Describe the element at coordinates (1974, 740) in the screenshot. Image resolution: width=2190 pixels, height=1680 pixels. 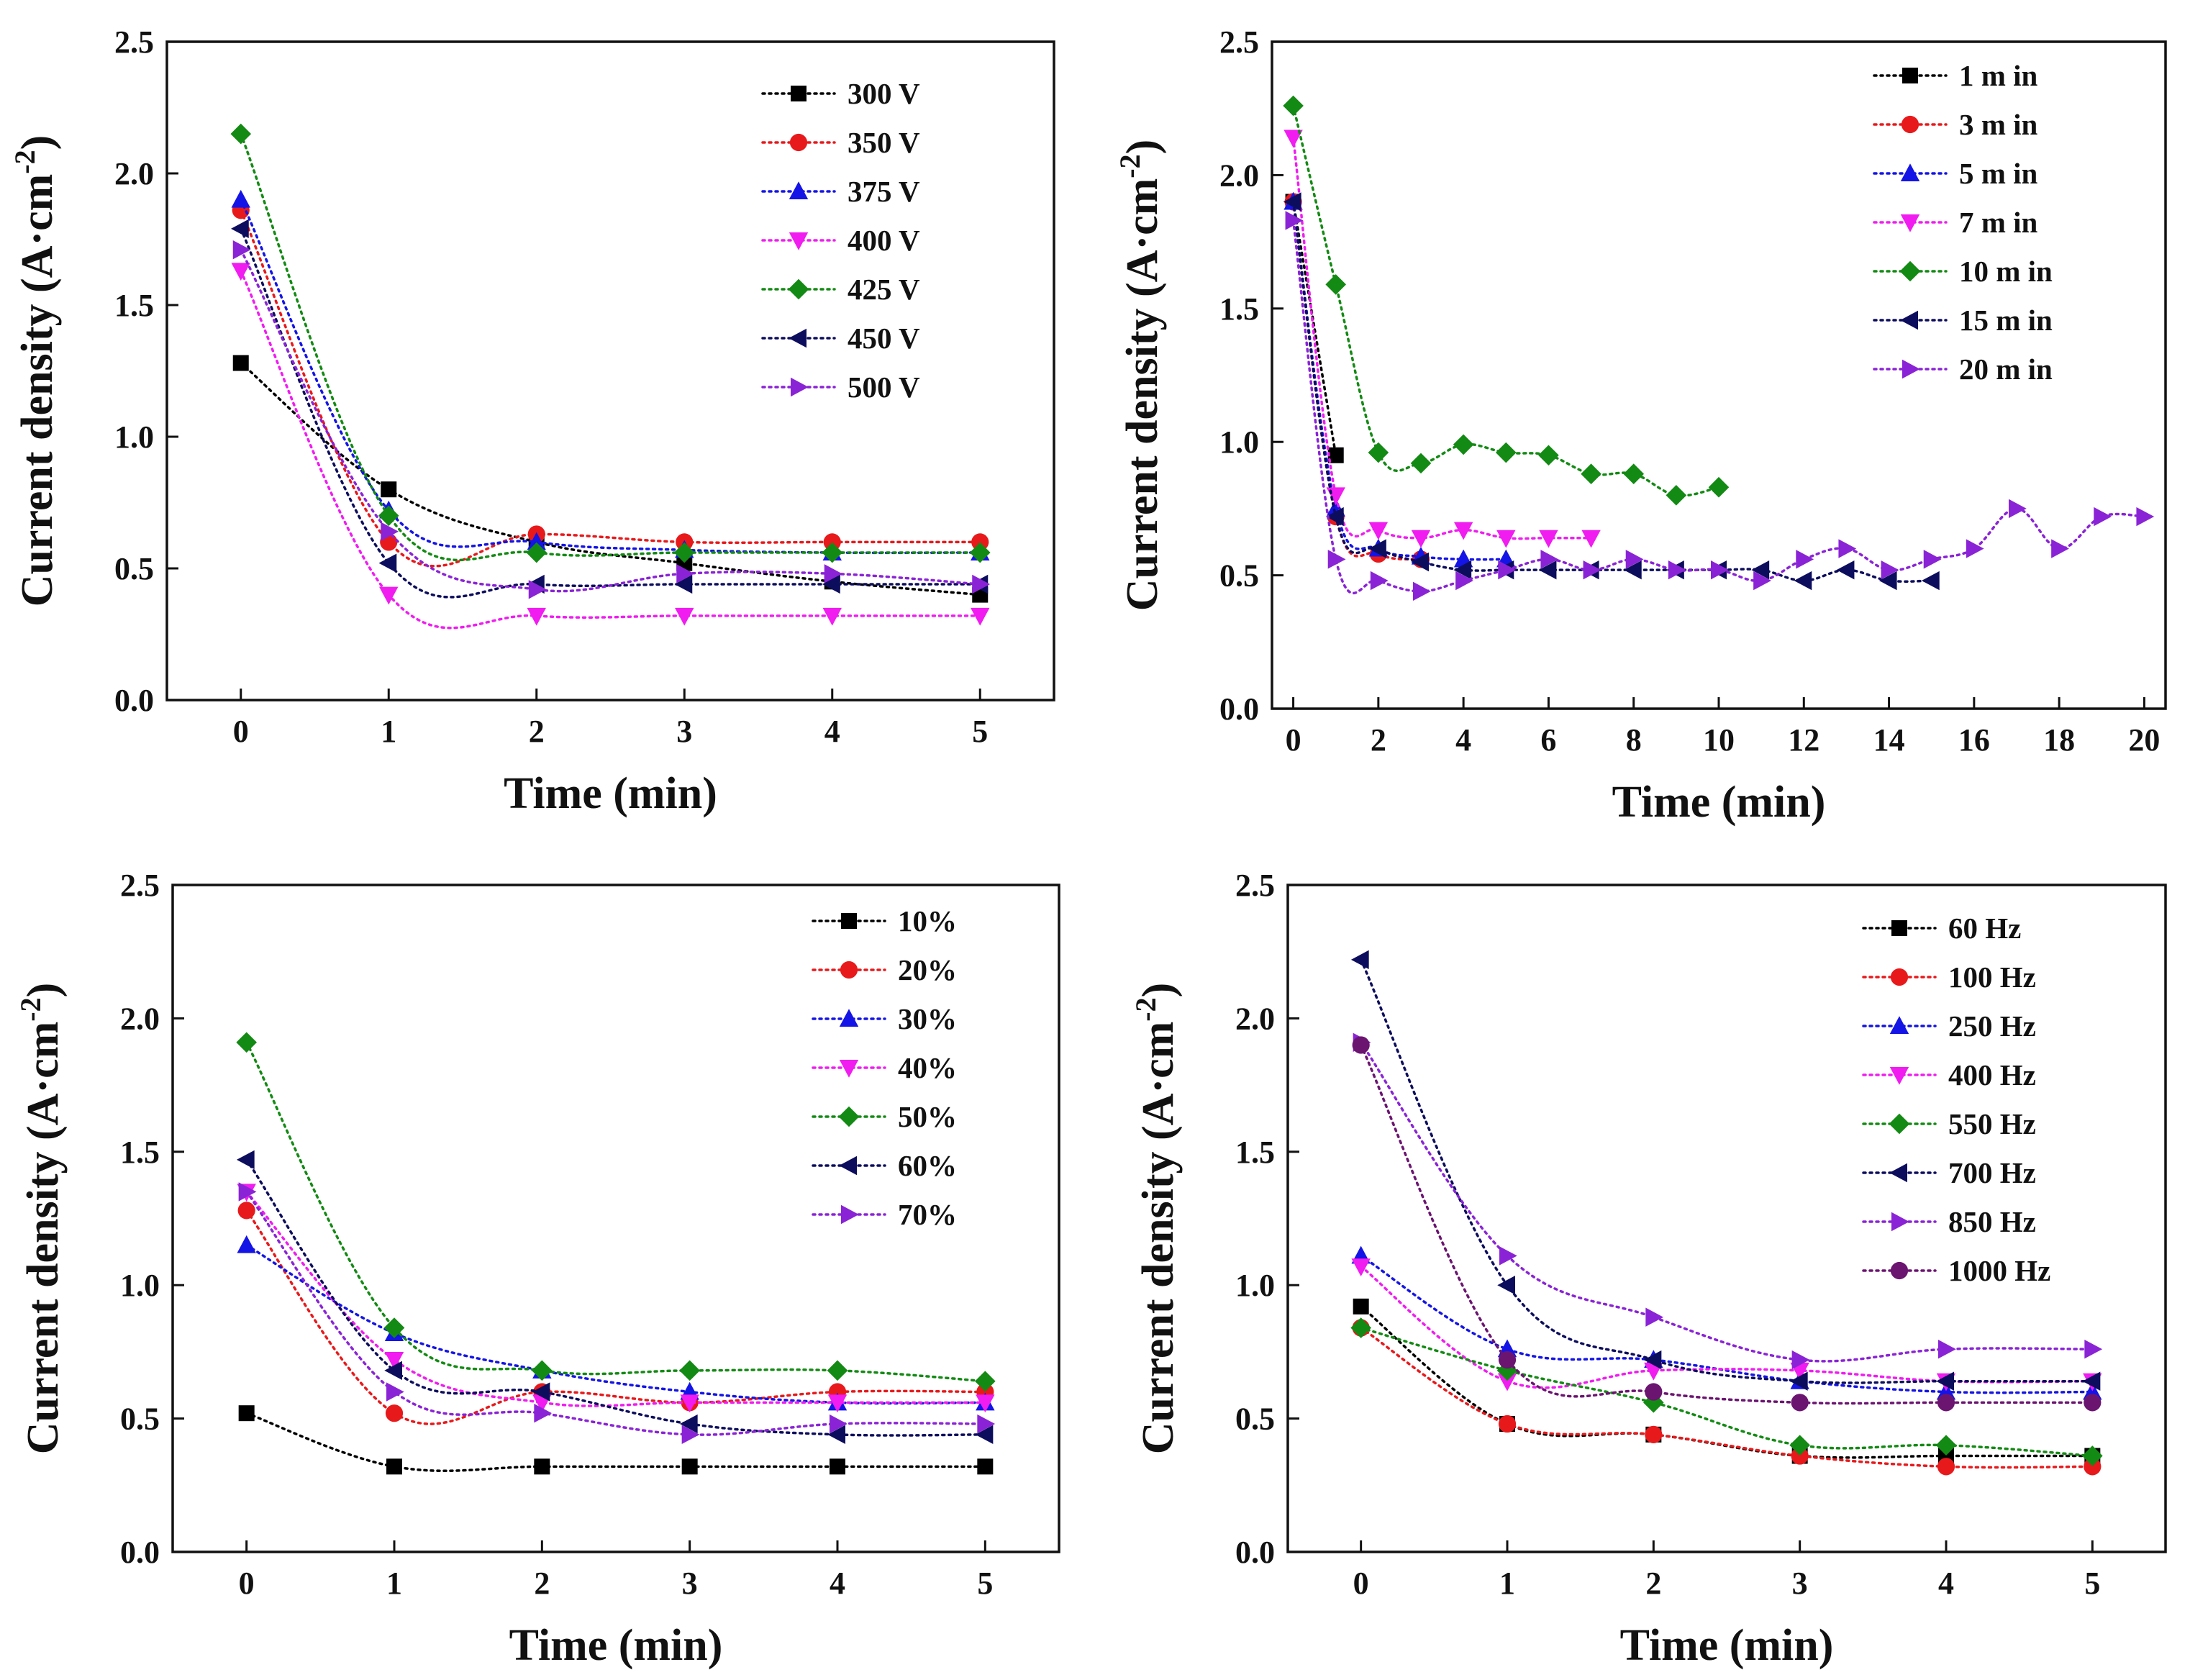
I see `x-tick-label: 16` at that location.